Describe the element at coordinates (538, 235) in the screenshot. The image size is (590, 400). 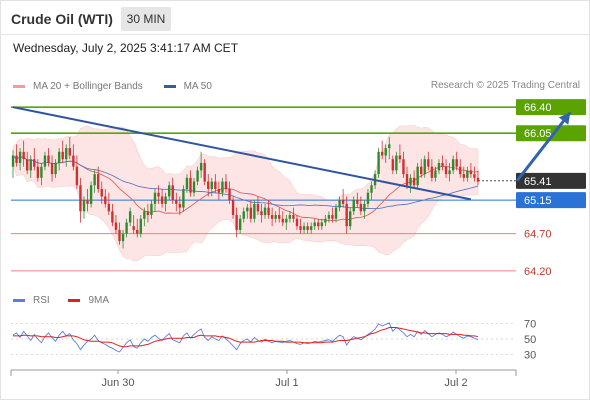
I see `price-level-label-64-70: 64.70` at that location.